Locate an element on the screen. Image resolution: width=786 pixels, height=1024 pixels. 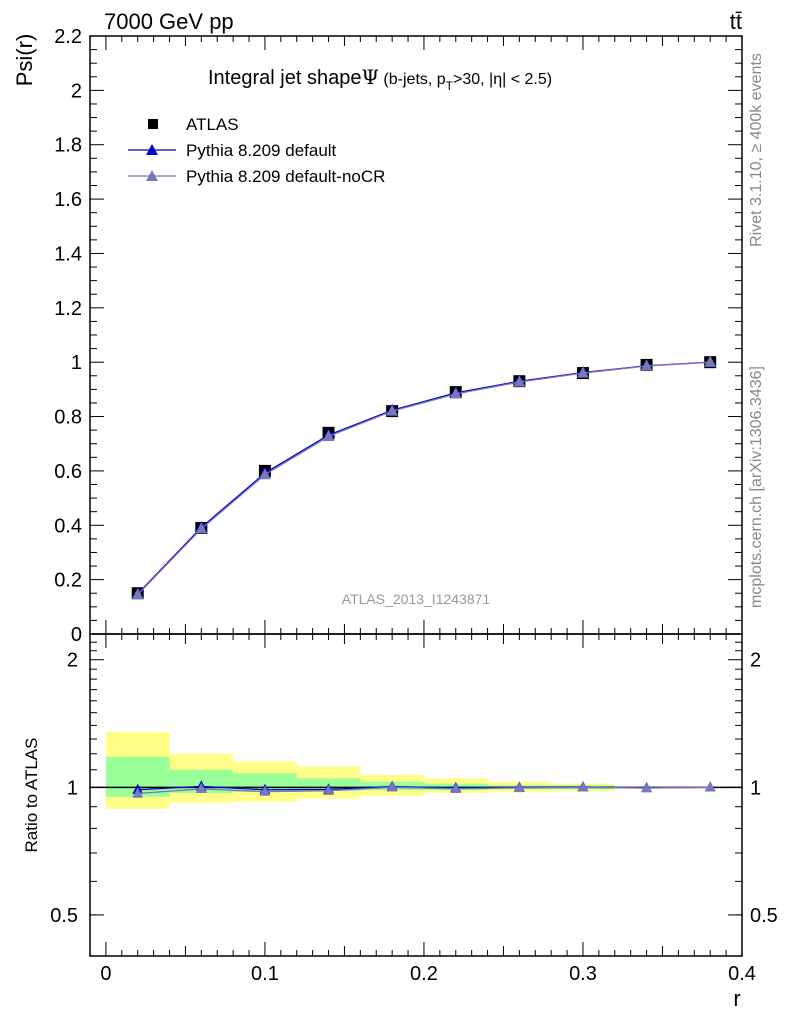
title-sub: T is located at coordinates (450, 86).